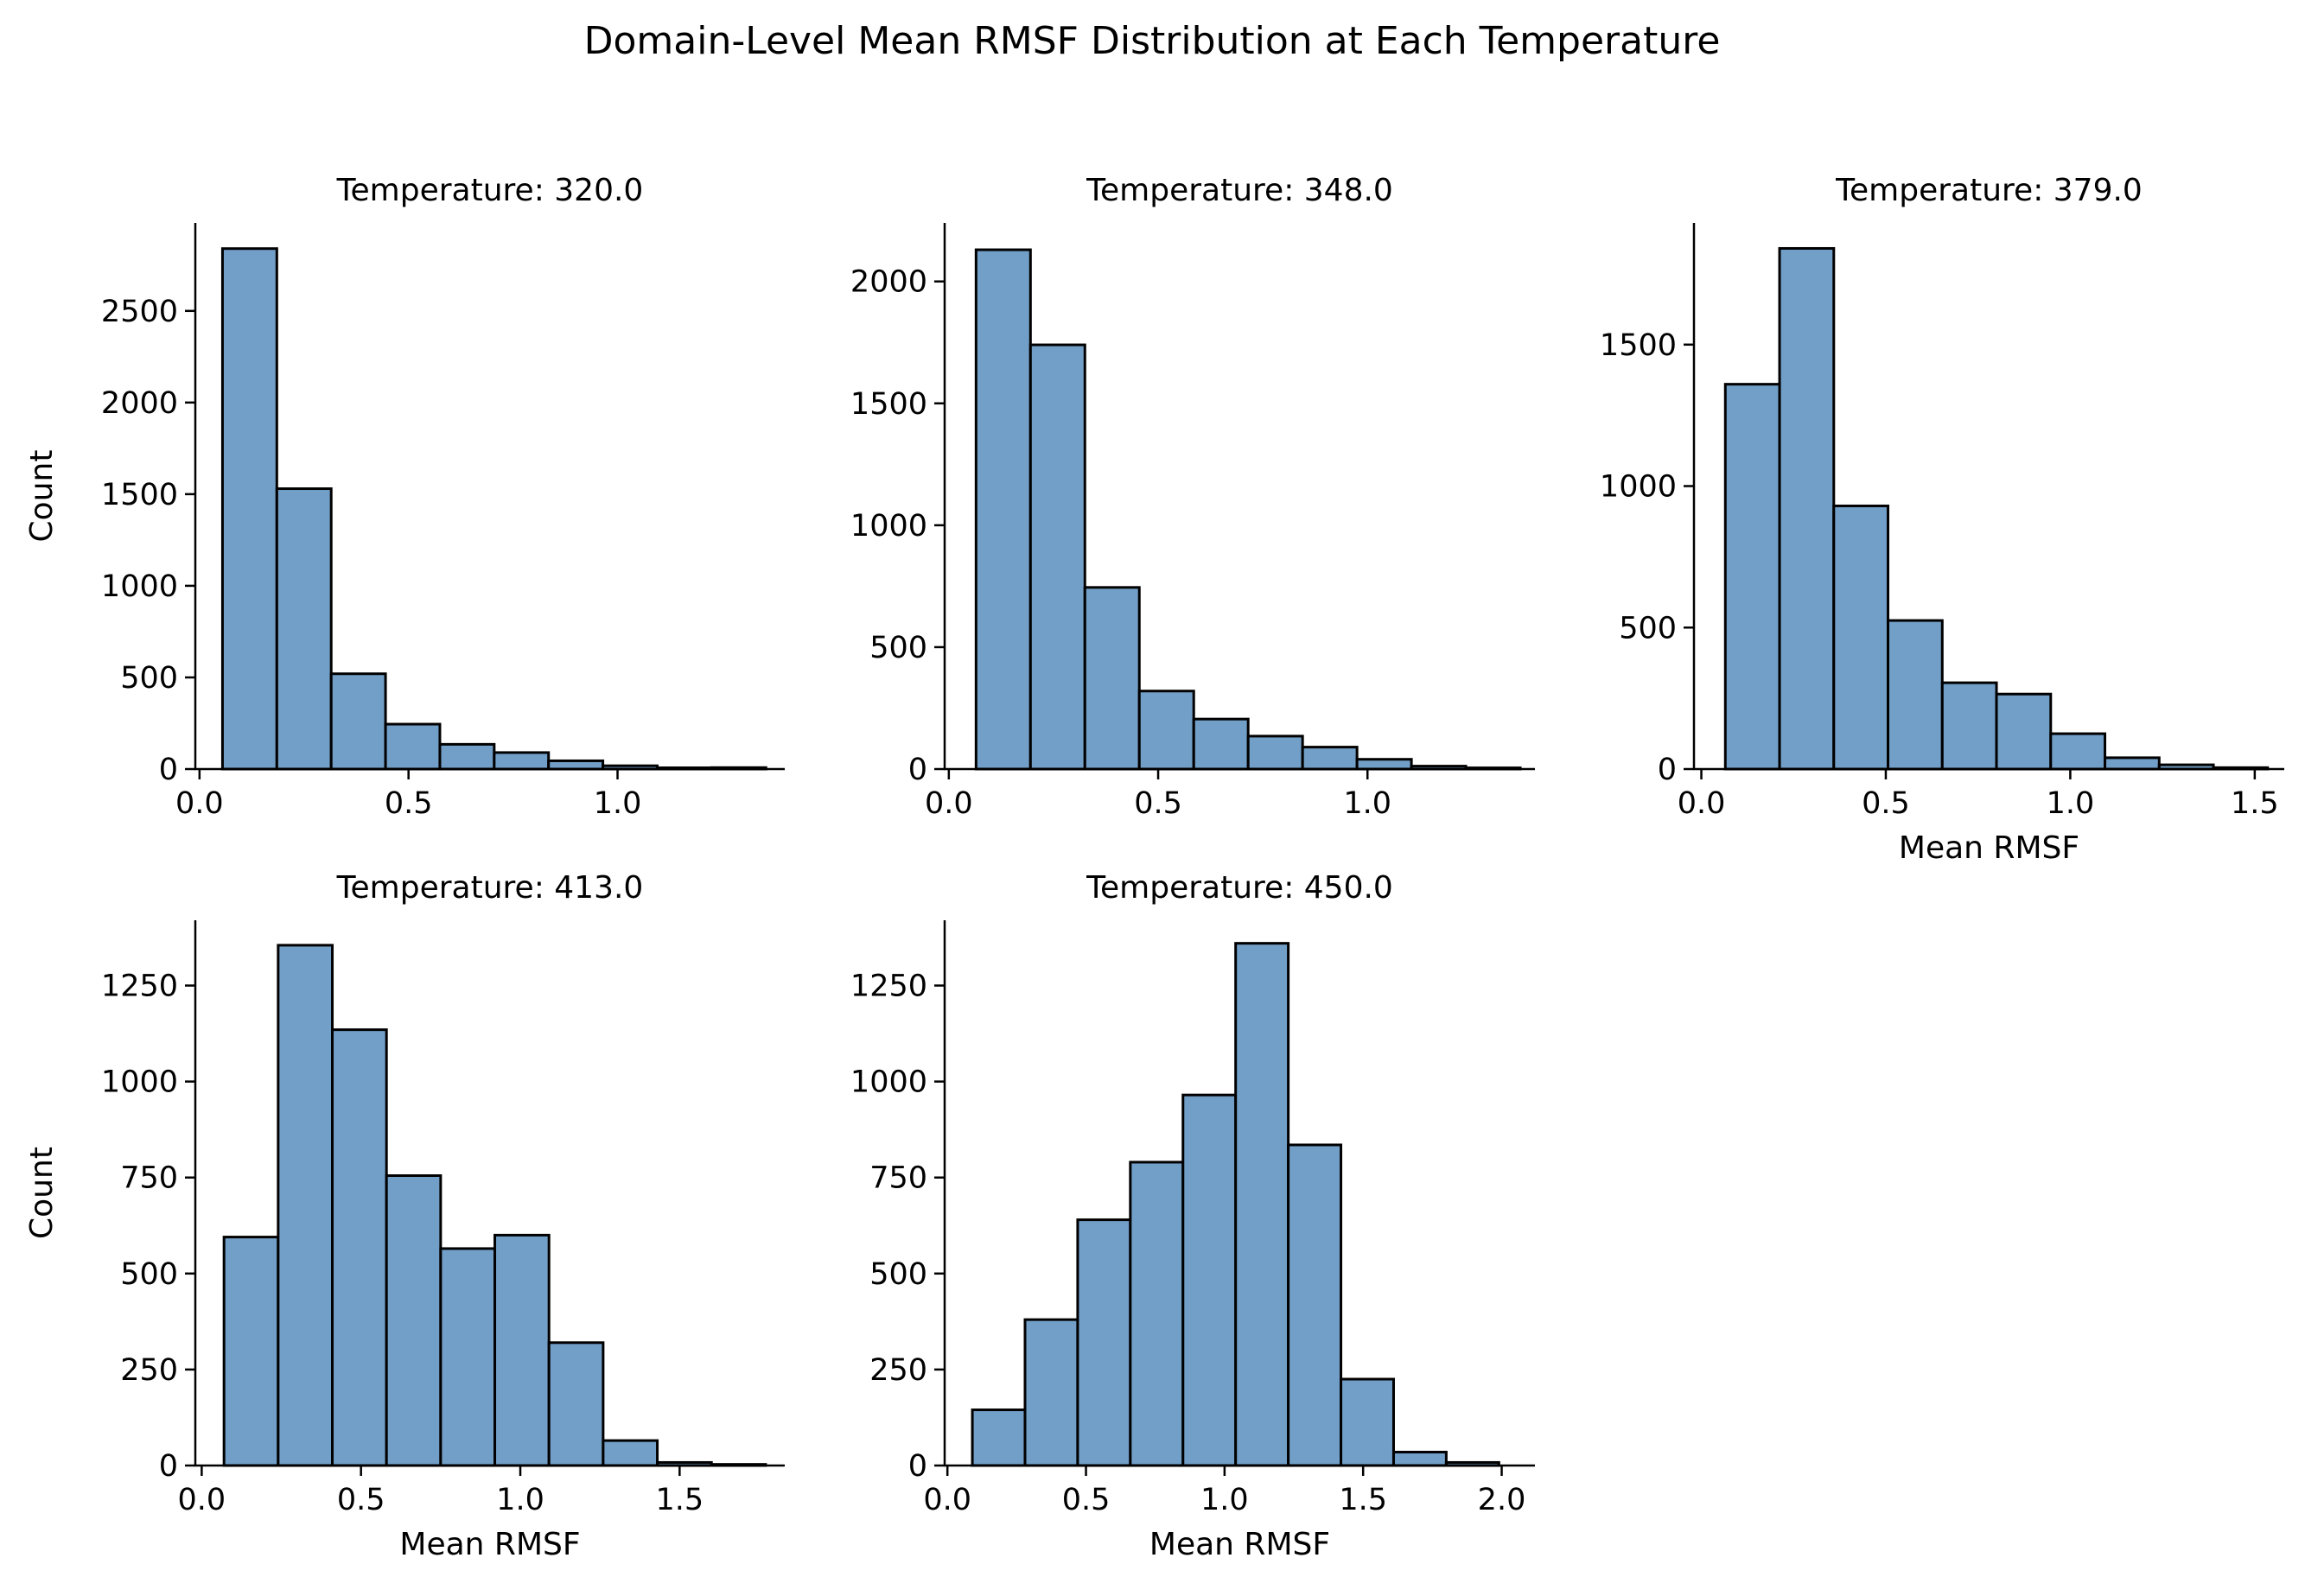  I want to click on x-tick-label: 2.0, so click(1502, 1500).